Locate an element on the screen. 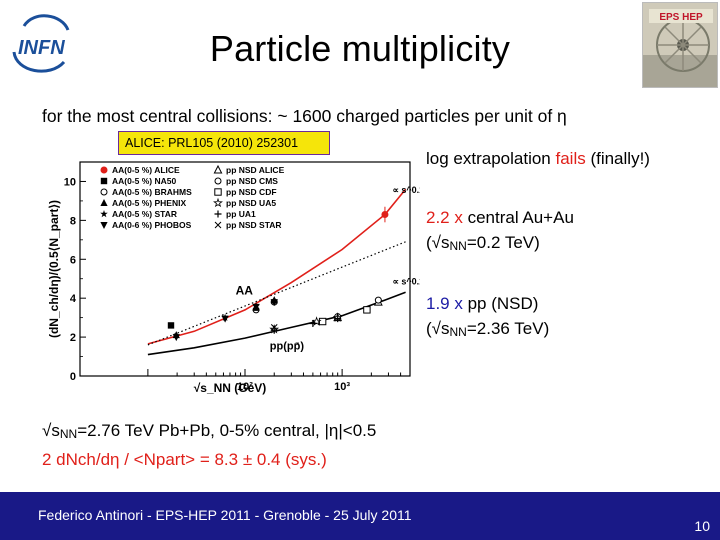 The image size is (720, 540). slide-title: Particle multiplicity is located at coordinates (360, 48).